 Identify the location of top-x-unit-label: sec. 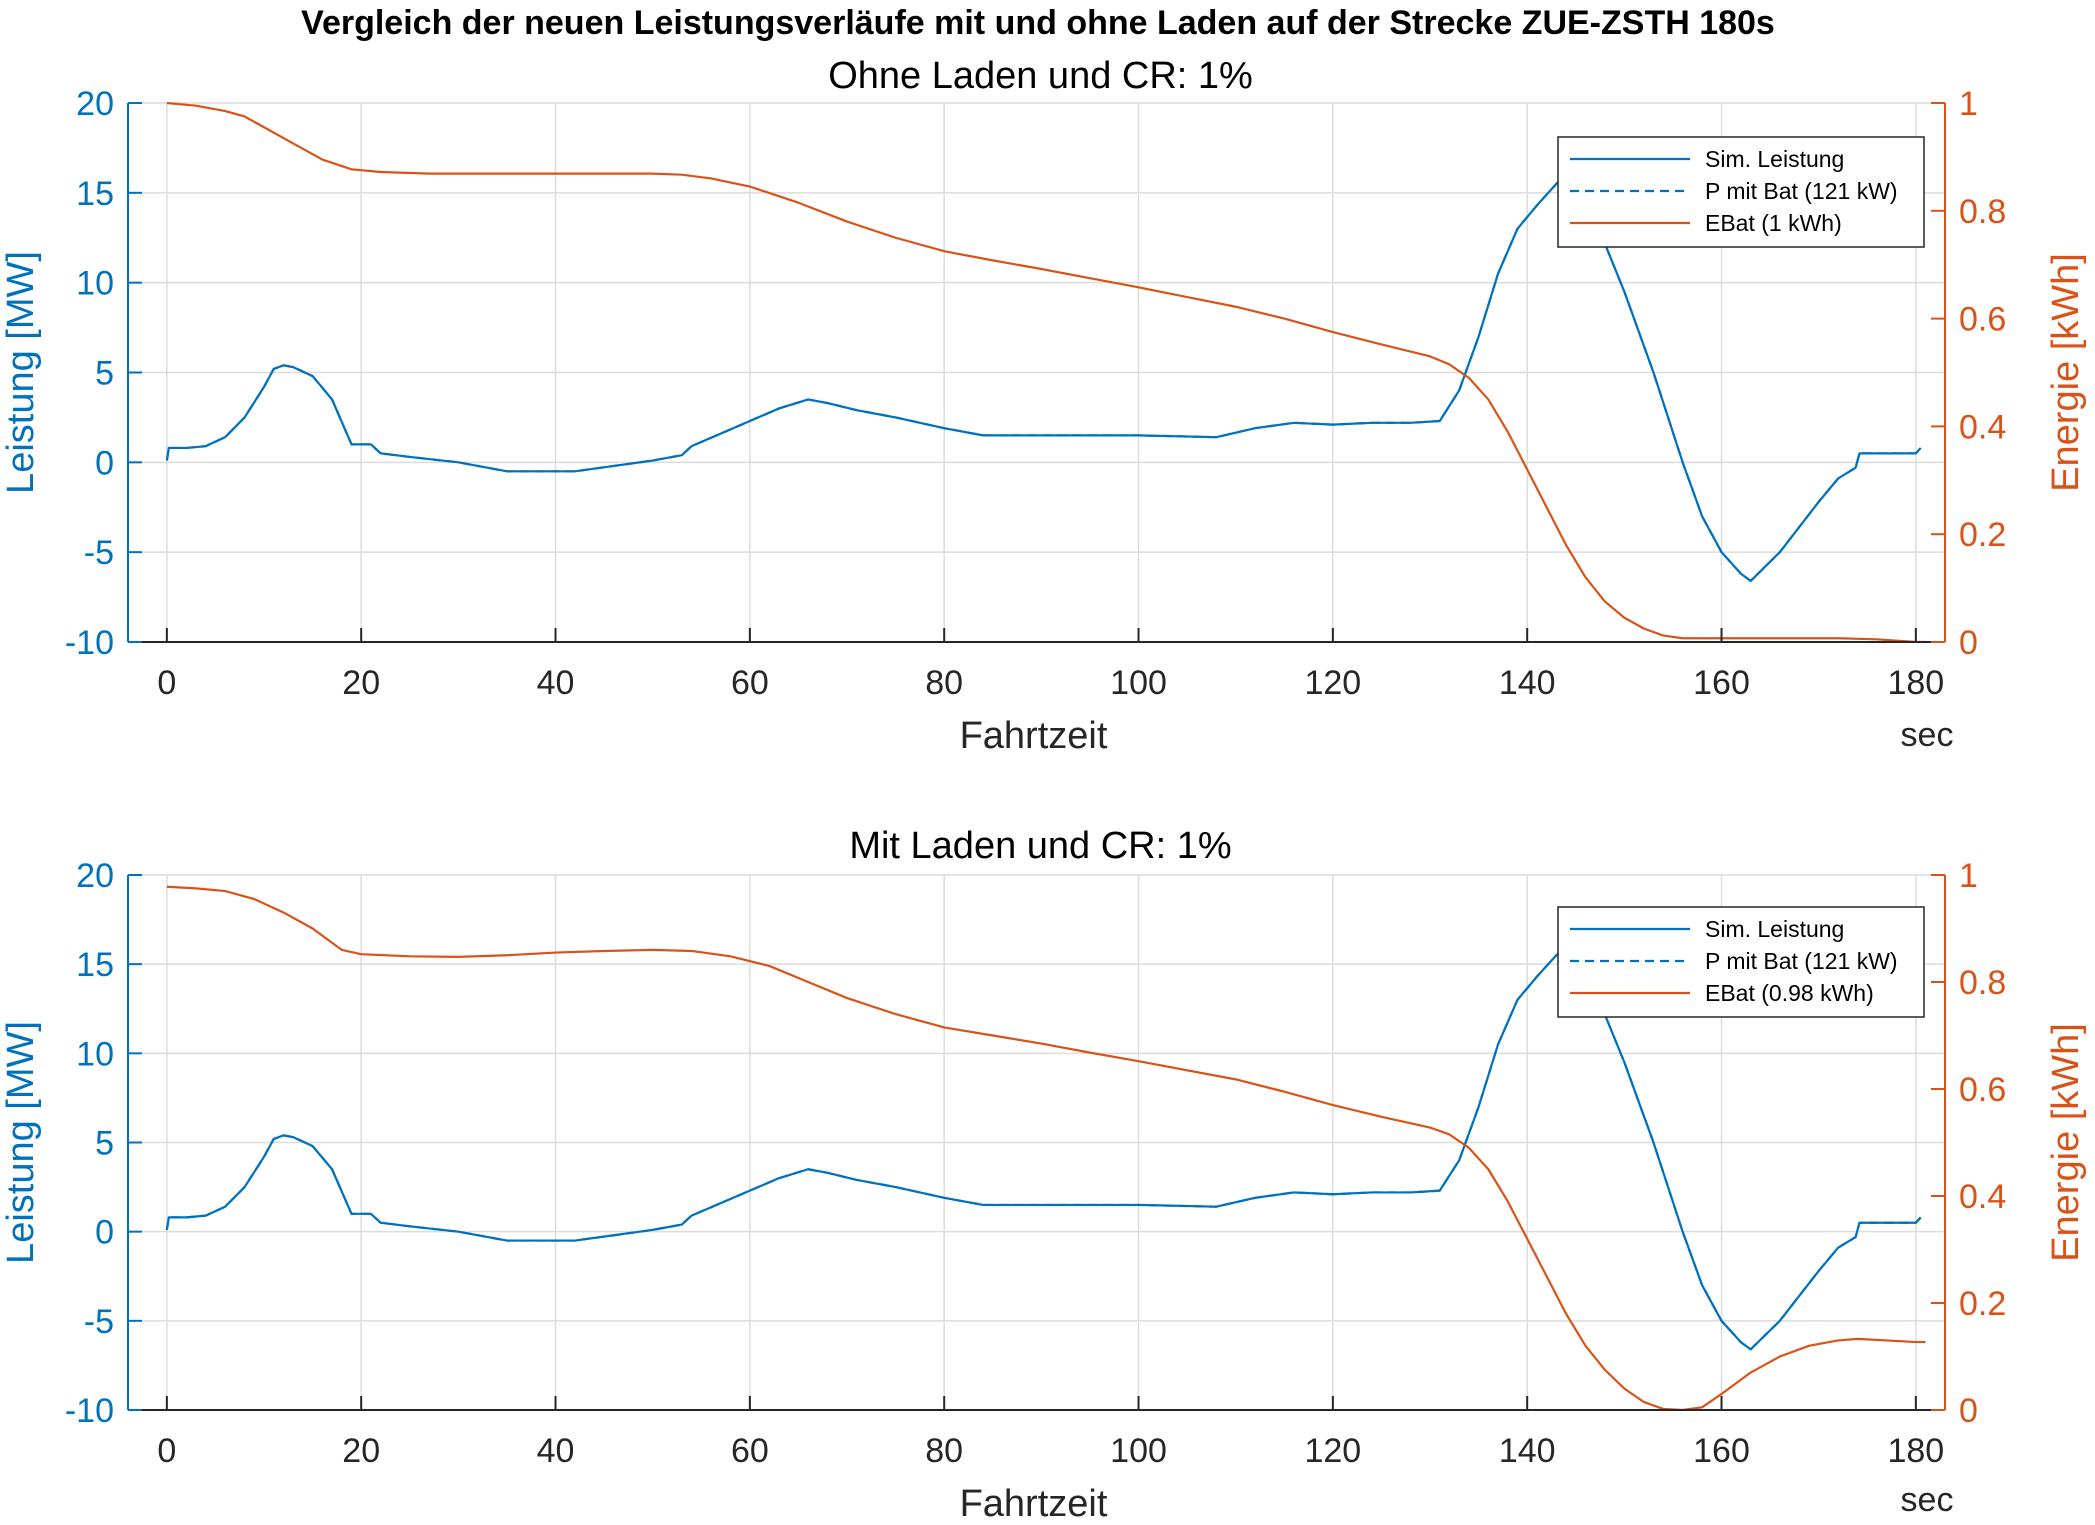
(1927, 735).